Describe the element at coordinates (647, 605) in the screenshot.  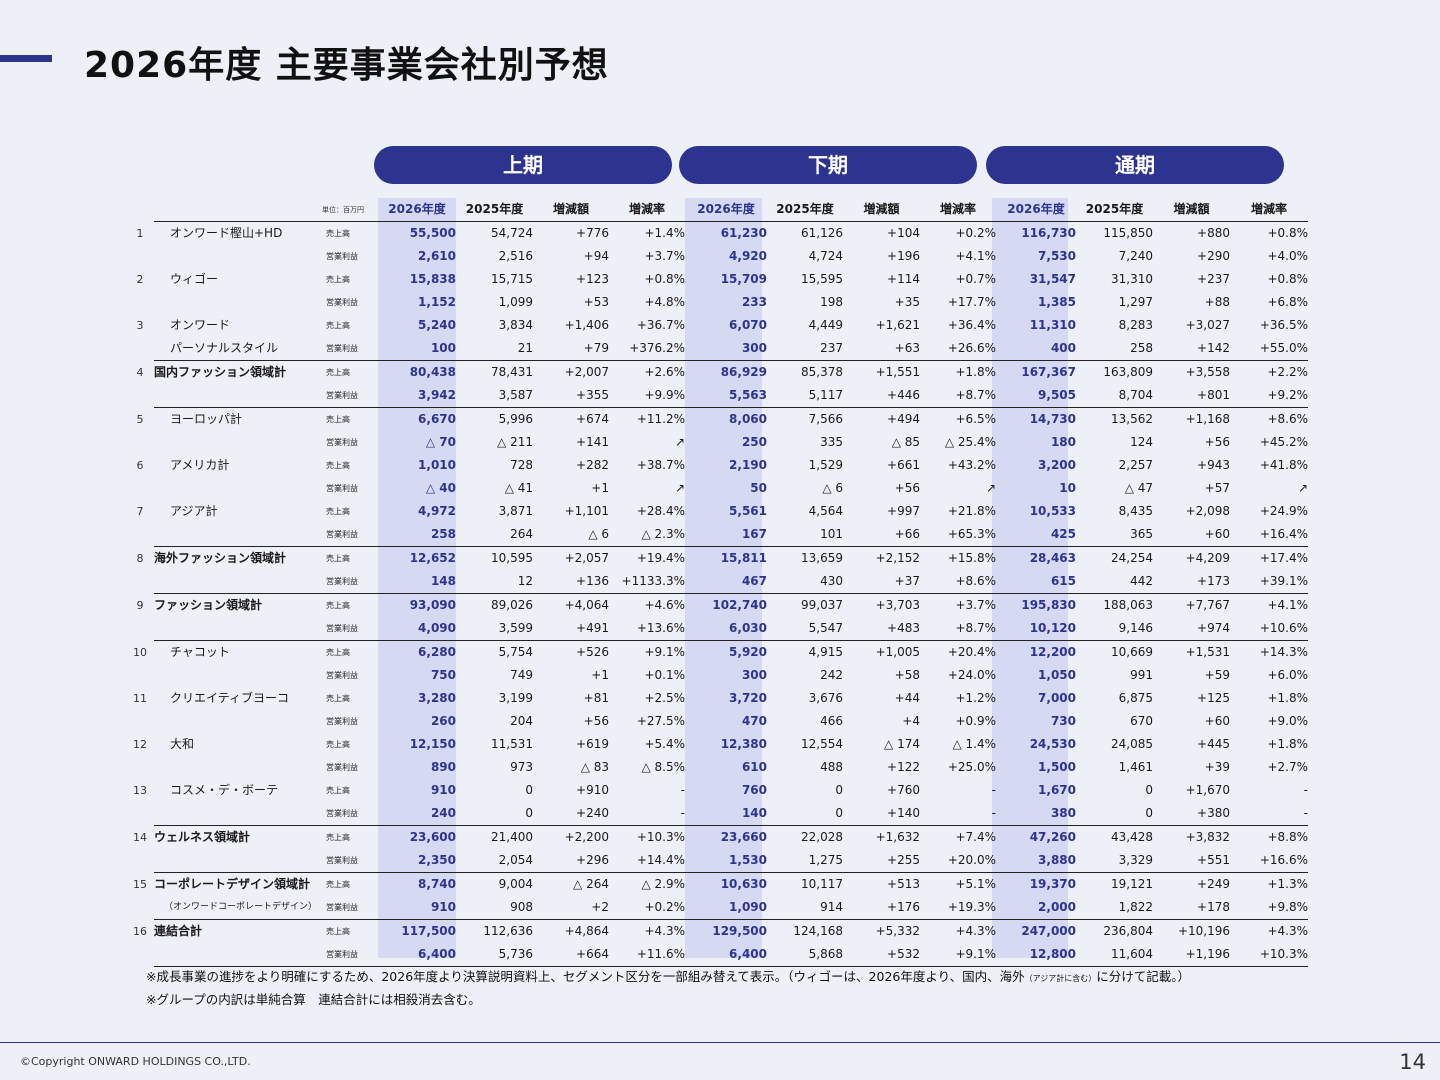
I see `value-cell: +4.6%` at that location.